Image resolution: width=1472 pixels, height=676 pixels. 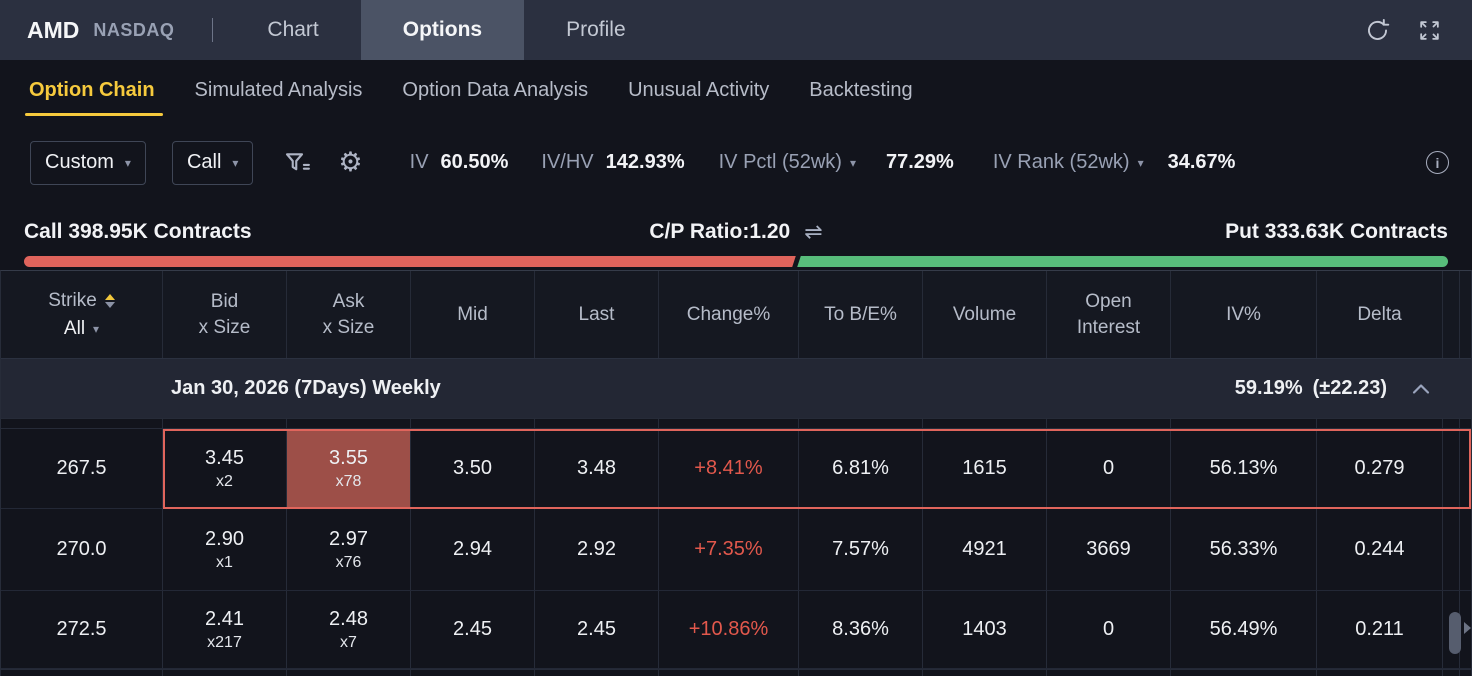 I want to click on swap-icon: ⇌, so click(x=813, y=231).